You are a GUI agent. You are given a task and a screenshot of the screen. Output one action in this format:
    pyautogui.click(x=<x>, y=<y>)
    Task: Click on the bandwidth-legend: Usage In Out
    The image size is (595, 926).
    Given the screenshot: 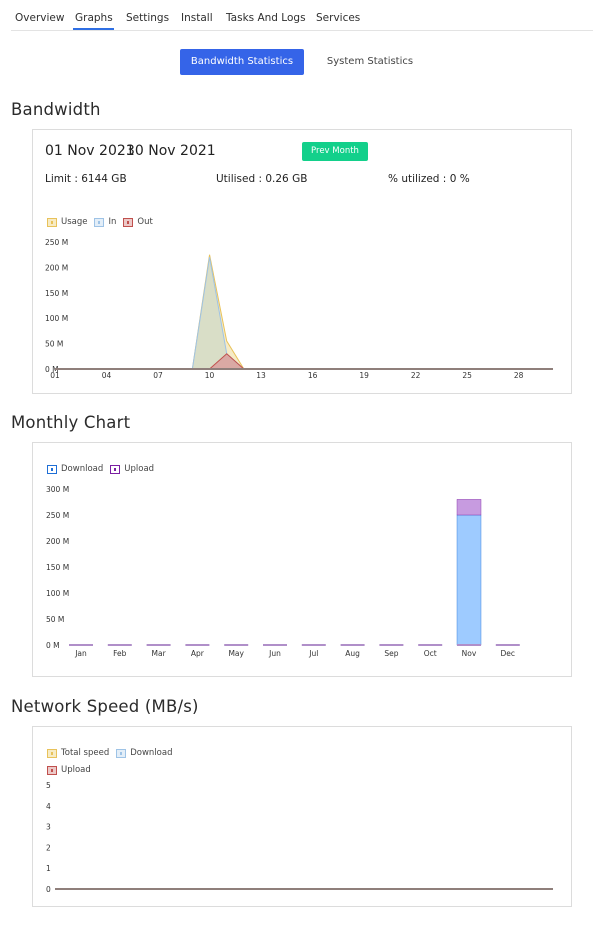 What is the action you would take?
    pyautogui.click(x=103, y=222)
    